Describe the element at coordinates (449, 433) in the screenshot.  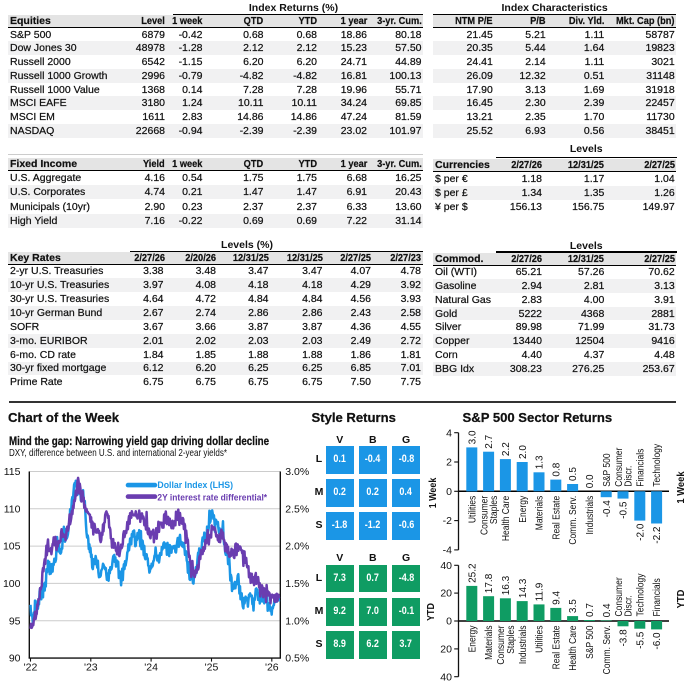
I see `svg-text: 4` at that location.